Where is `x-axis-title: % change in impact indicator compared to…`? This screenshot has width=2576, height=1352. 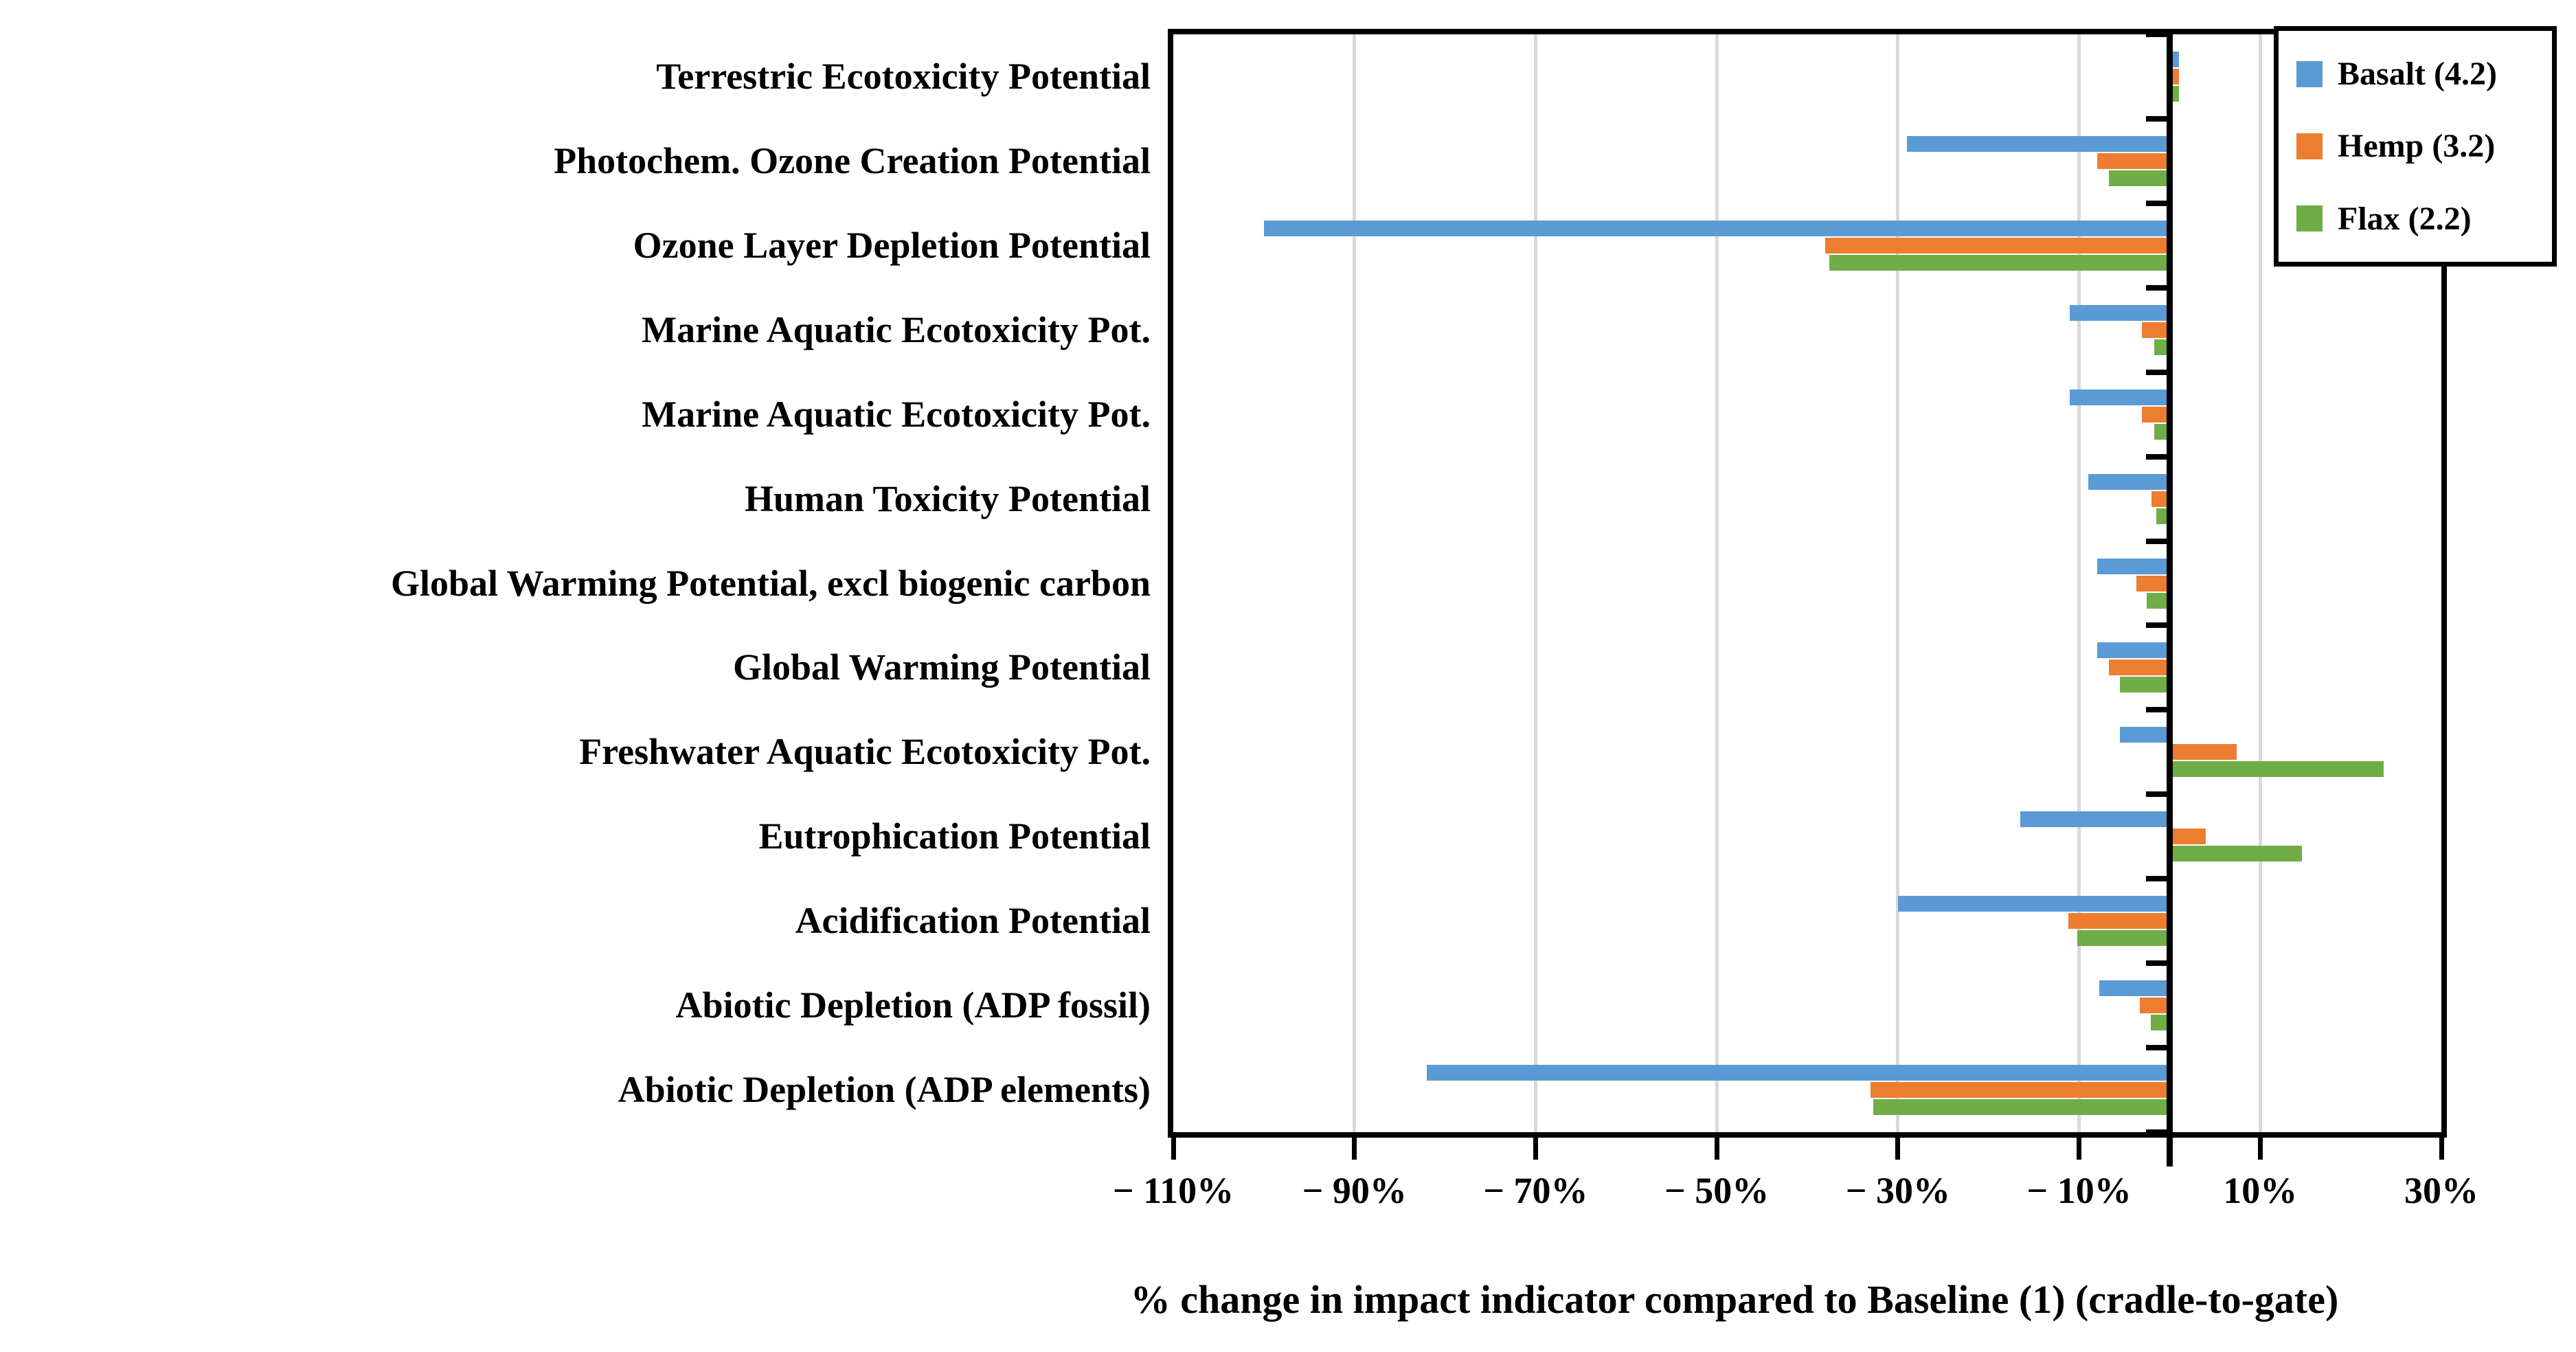 x-axis-title: % change in impact indicator compared to… is located at coordinates (1734, 1300).